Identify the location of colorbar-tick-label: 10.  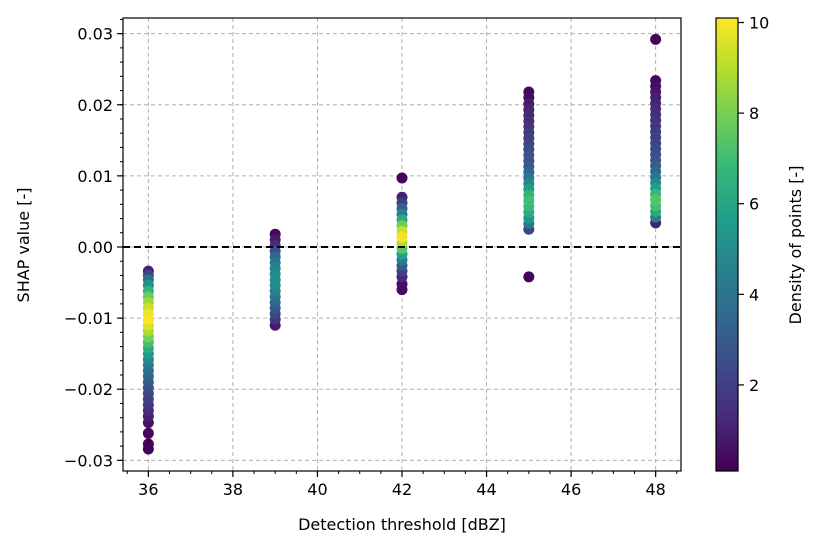
(759, 23).